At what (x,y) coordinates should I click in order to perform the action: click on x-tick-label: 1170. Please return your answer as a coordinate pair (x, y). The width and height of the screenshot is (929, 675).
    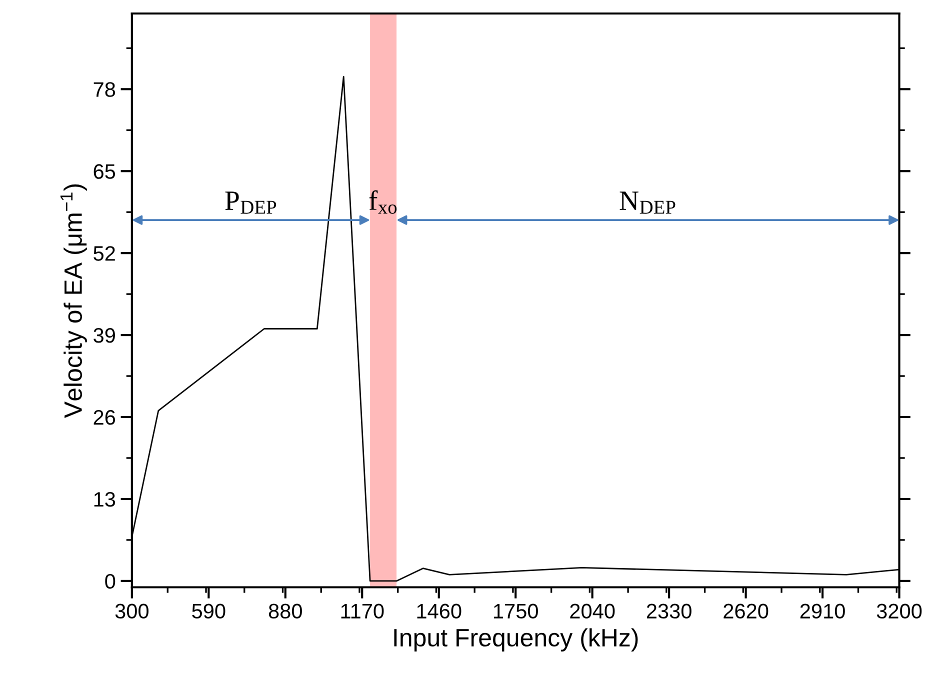
    Looking at the image, I should click on (362, 611).